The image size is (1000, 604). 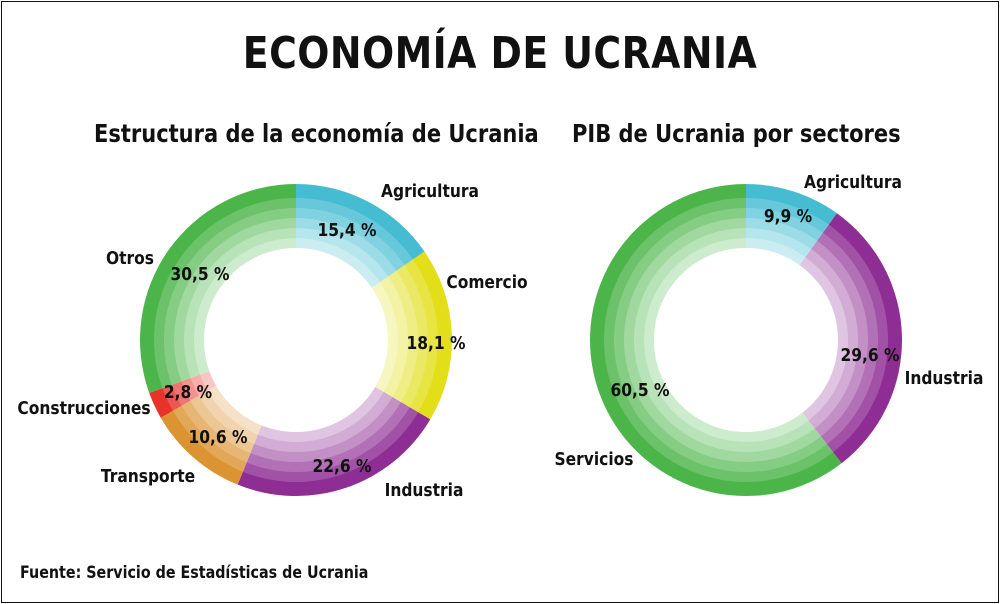 I want to click on slice-transporte, so click(x=211, y=435).